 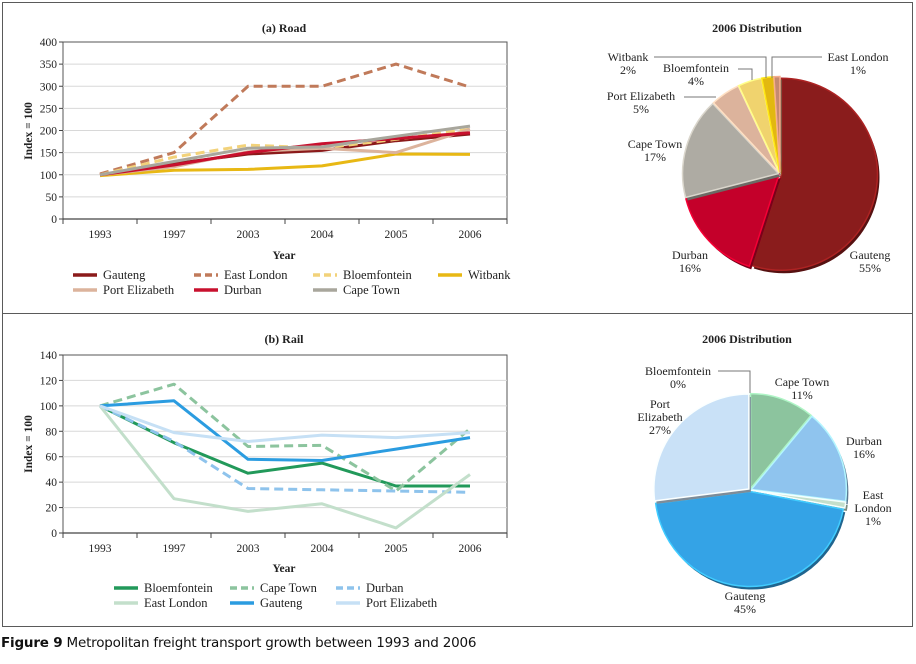 I want to click on rail-y-tick-label: 60, so click(x=52, y=458).